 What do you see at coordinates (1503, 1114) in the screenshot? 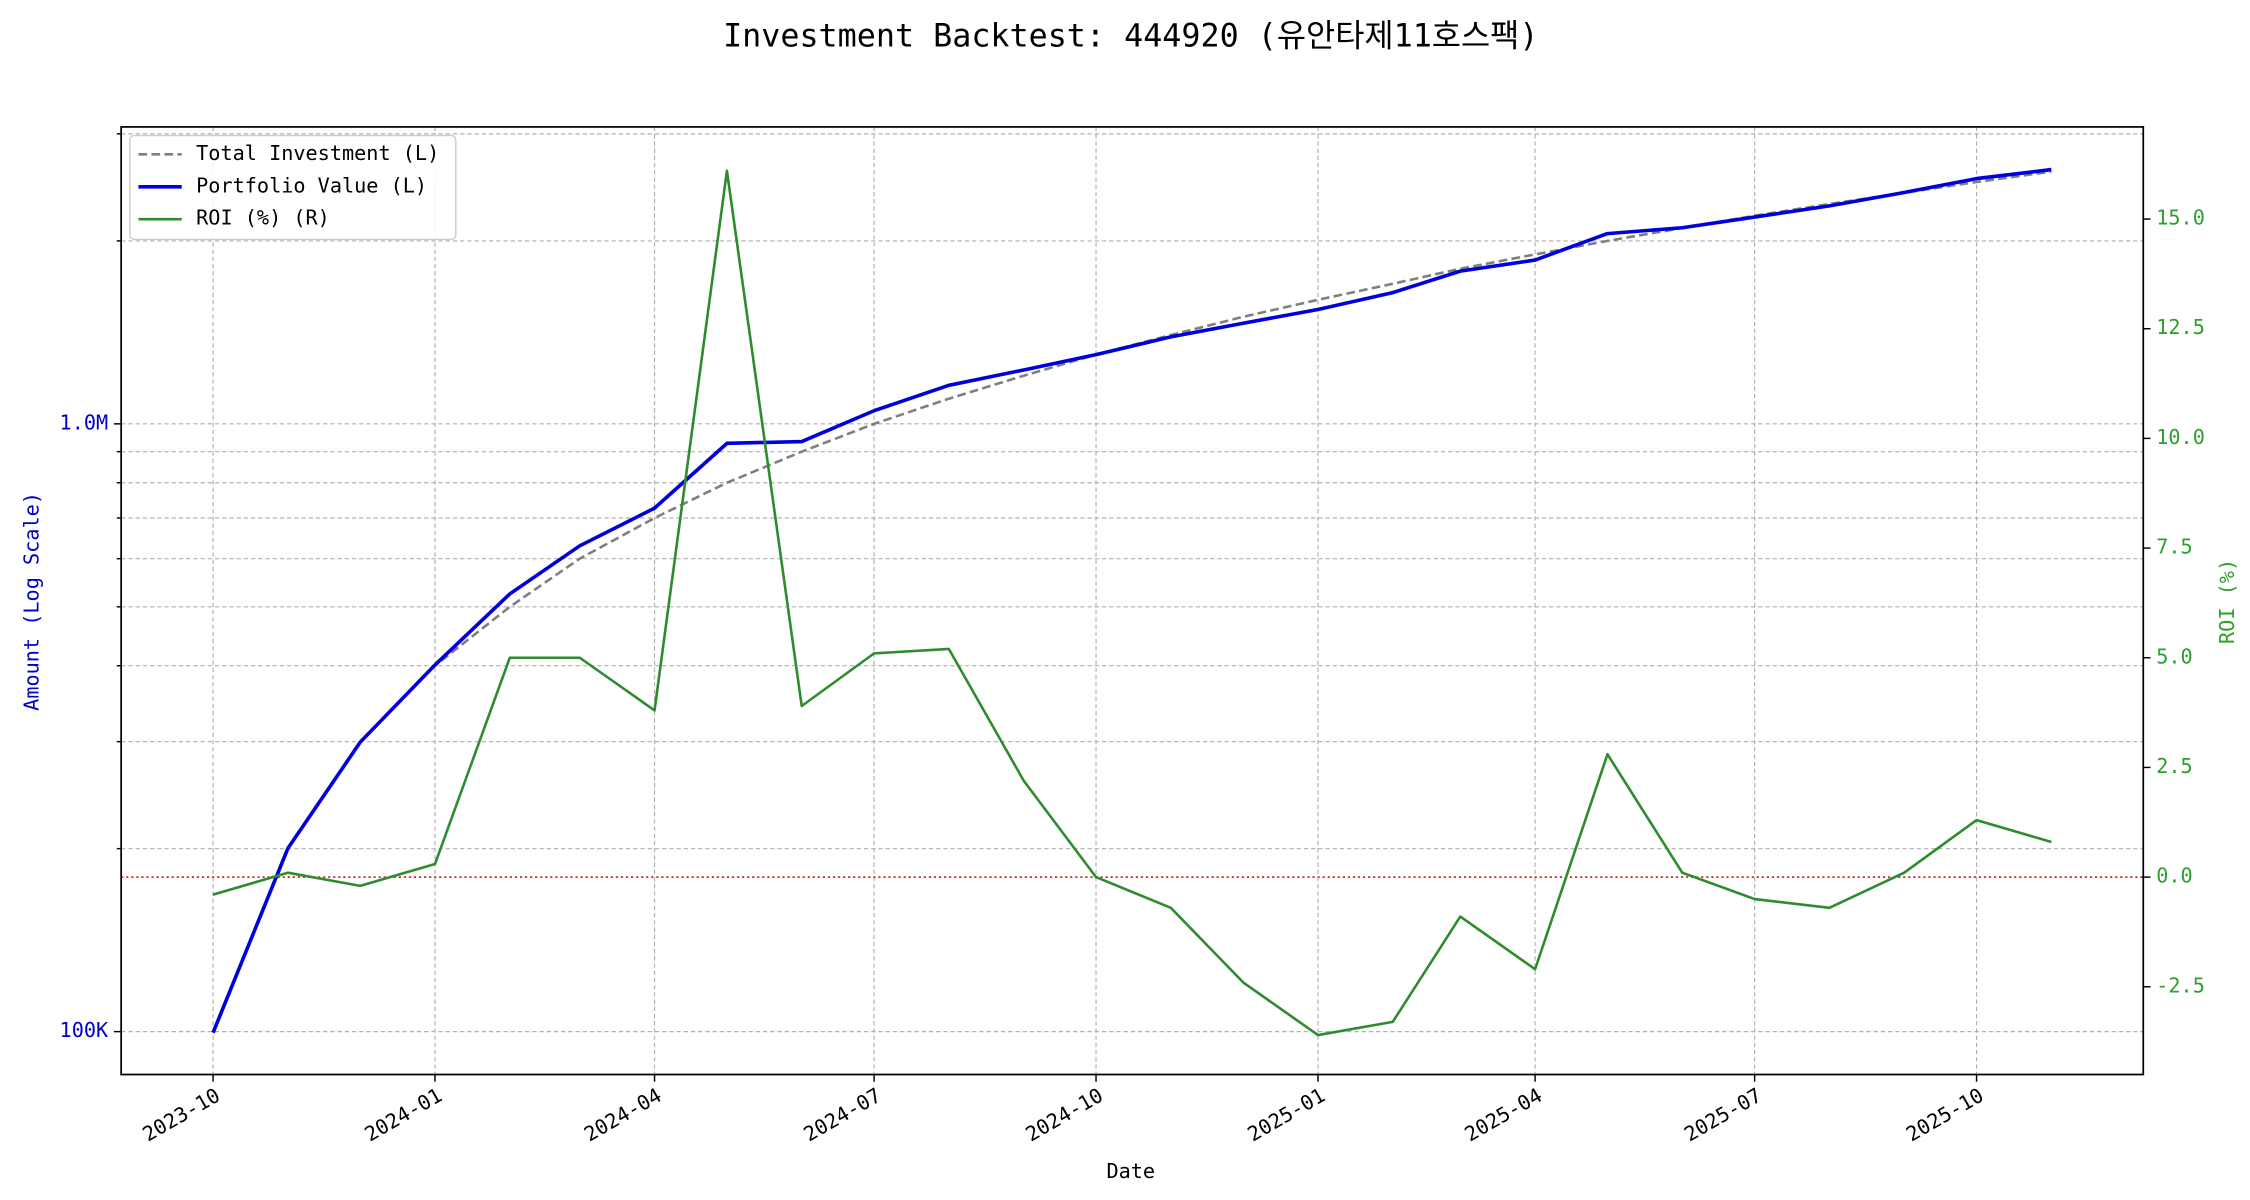
I see `x-tick-label: 2025-04` at bounding box center [1503, 1114].